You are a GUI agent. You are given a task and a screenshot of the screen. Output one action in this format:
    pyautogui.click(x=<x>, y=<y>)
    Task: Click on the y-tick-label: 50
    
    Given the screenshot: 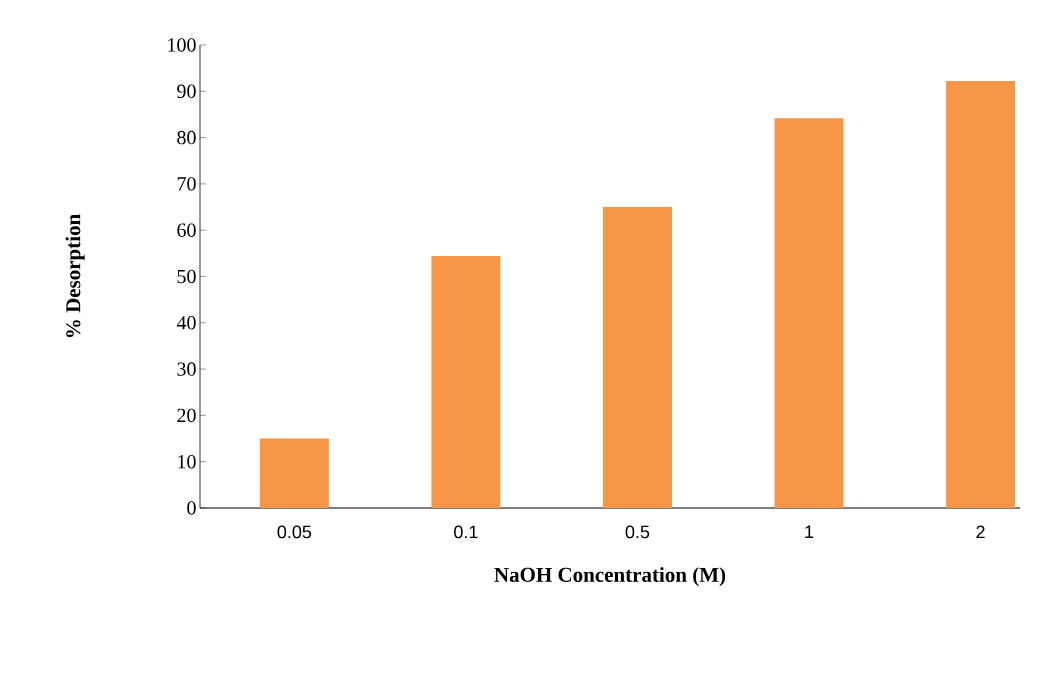 What is the action you would take?
    pyautogui.click(x=186, y=276)
    